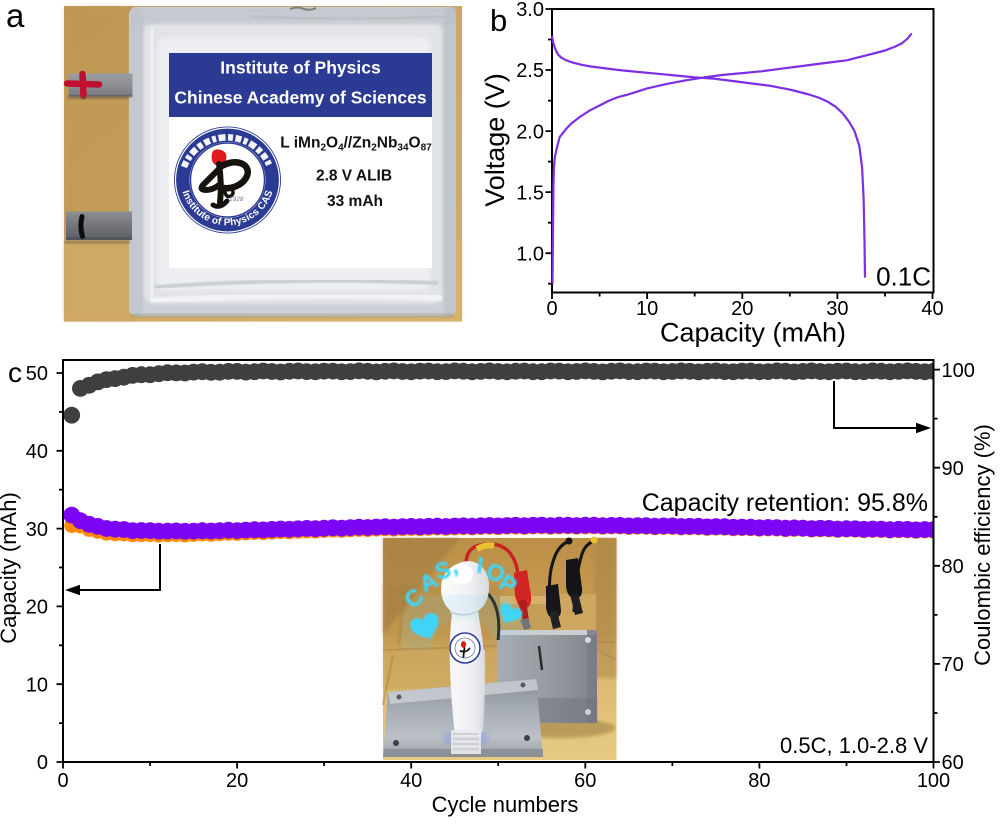  I want to click on svg-text: 33 mAh, so click(355, 201).